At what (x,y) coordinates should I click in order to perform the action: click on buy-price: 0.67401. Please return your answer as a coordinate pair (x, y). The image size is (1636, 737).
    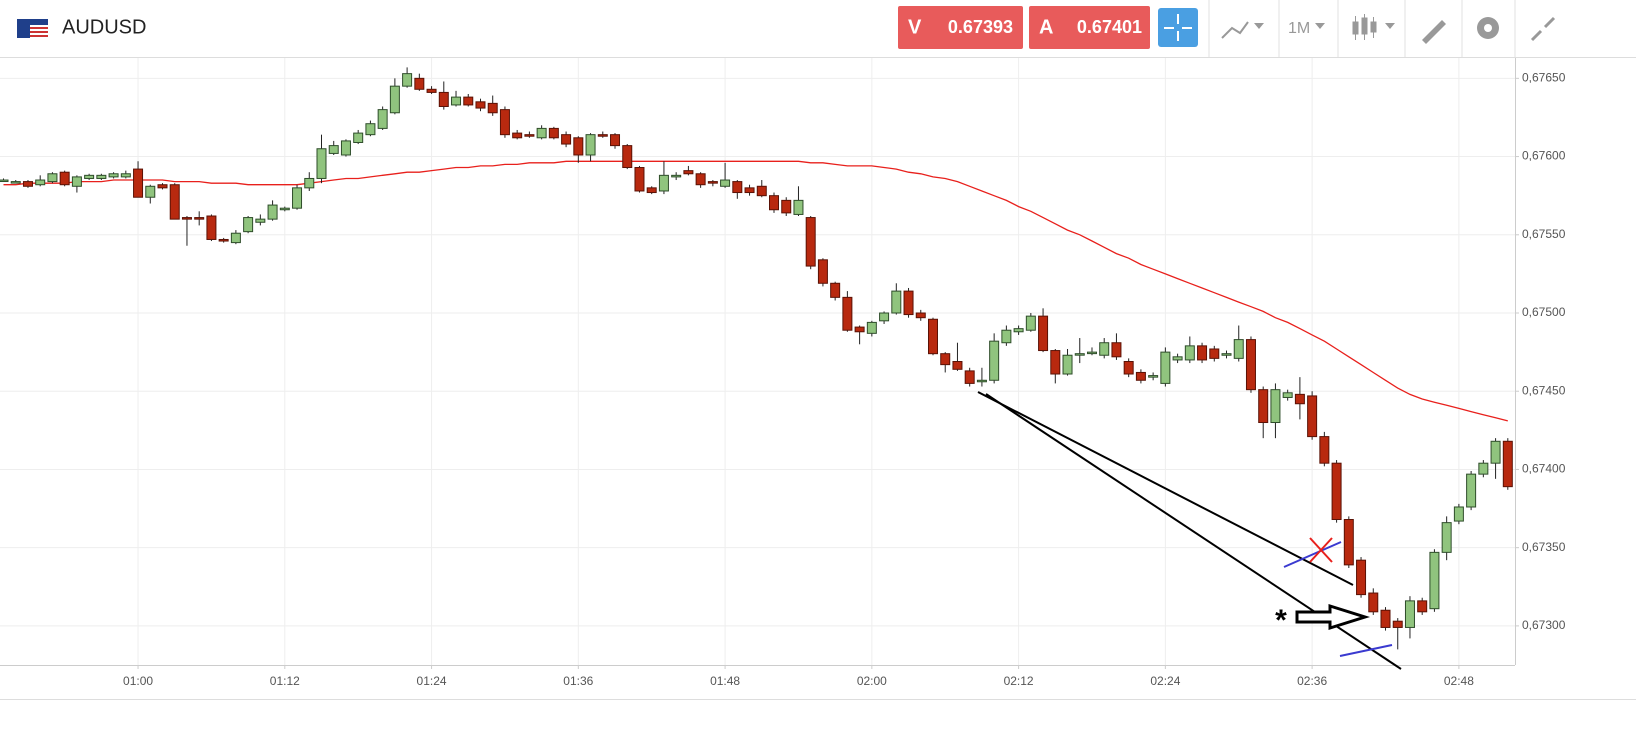
    Looking at the image, I should click on (1109, 27).